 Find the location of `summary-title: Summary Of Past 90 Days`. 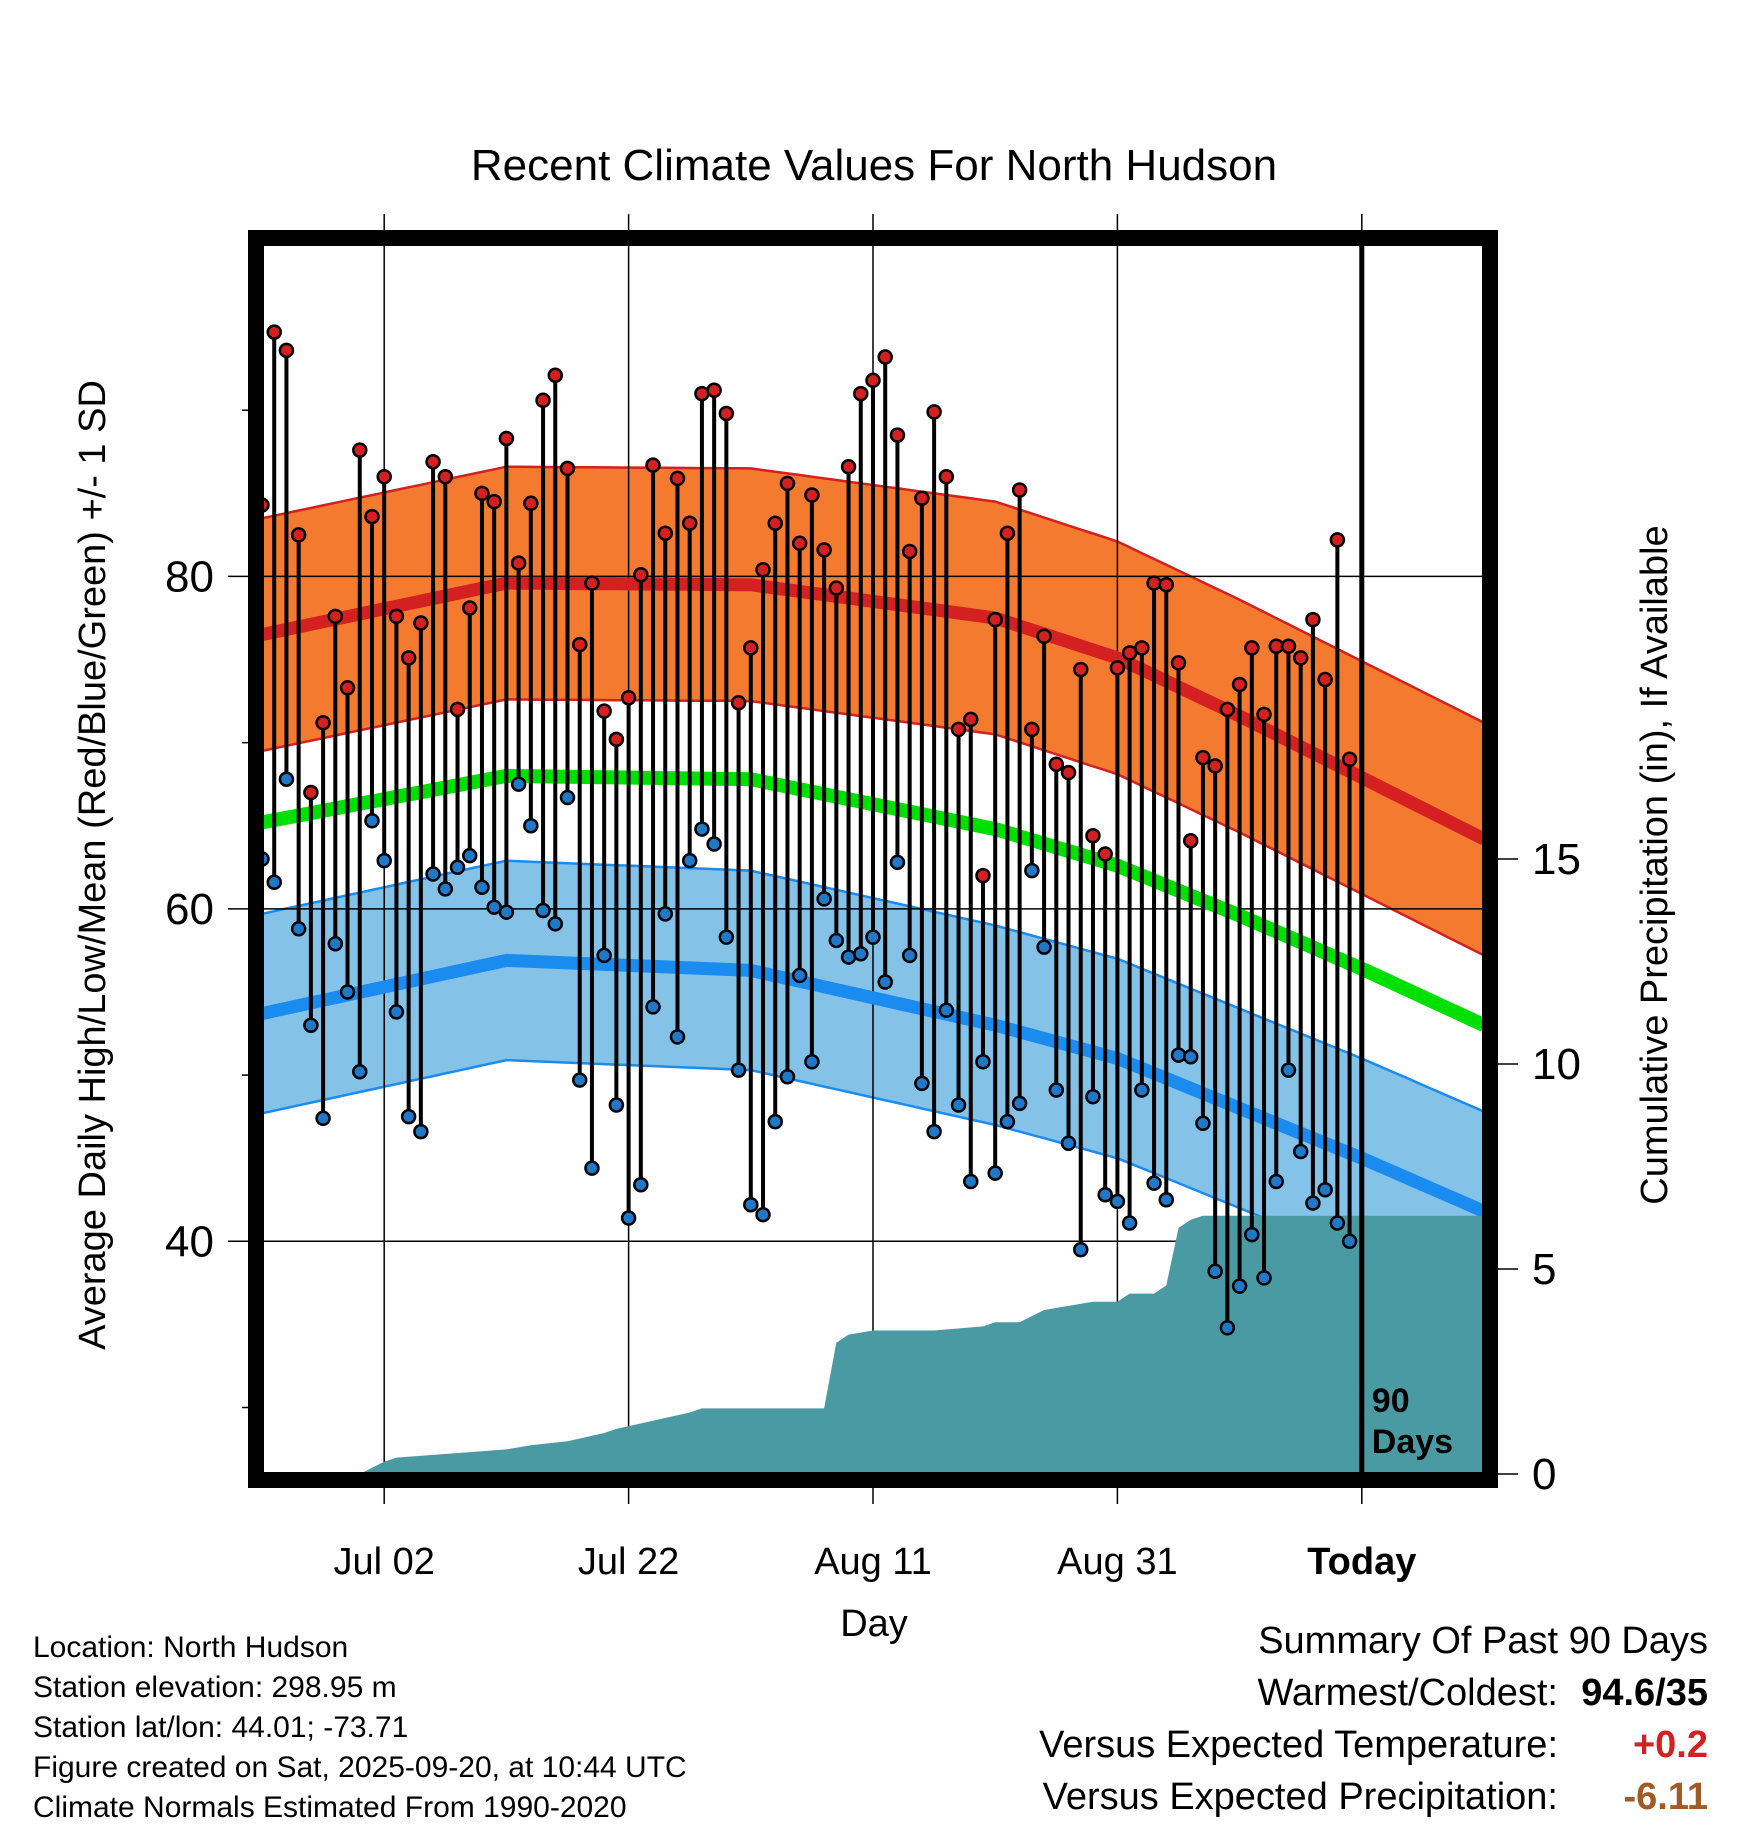

summary-title: Summary Of Past 90 Days is located at coordinates (1483, 1641).